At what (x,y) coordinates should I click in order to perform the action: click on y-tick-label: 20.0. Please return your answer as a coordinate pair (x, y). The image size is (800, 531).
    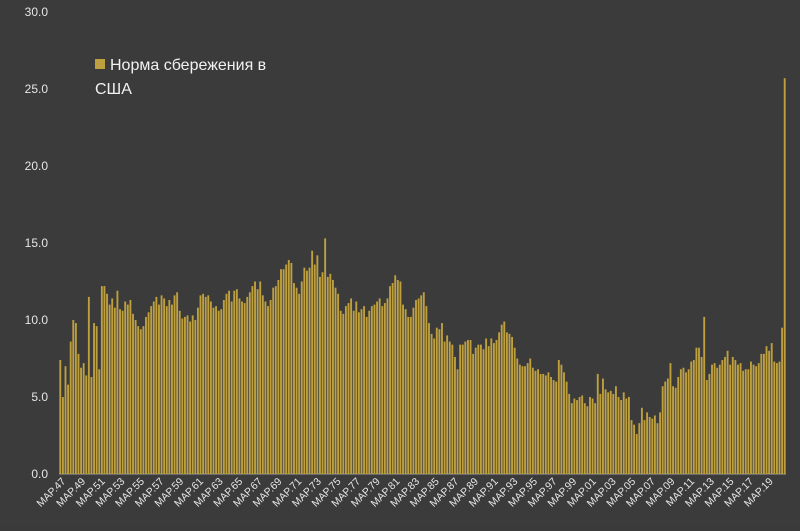
    Looking at the image, I should click on (37, 166).